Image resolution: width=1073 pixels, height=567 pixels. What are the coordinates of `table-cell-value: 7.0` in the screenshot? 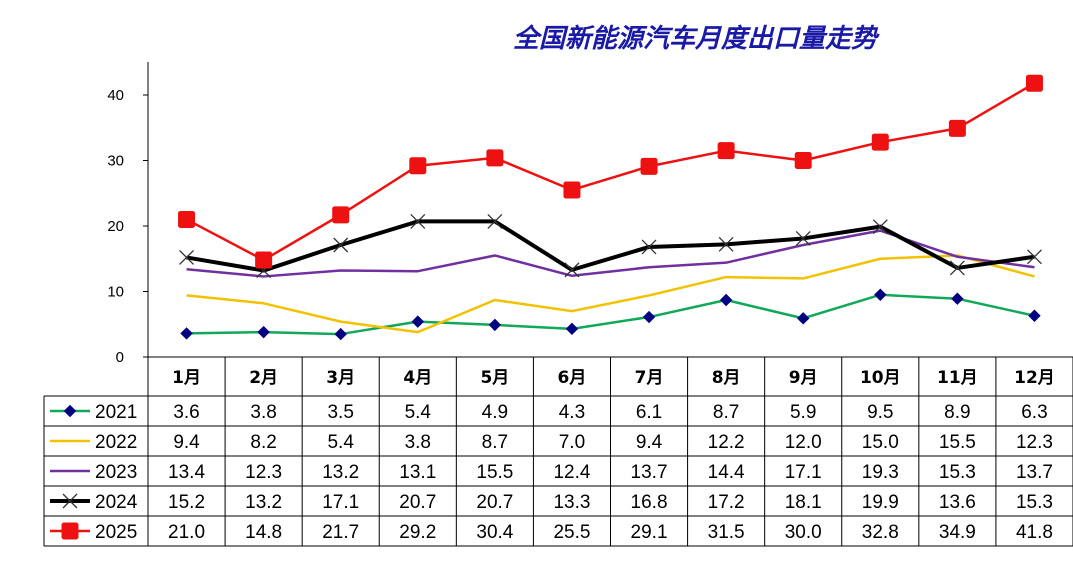 It's located at (572, 442).